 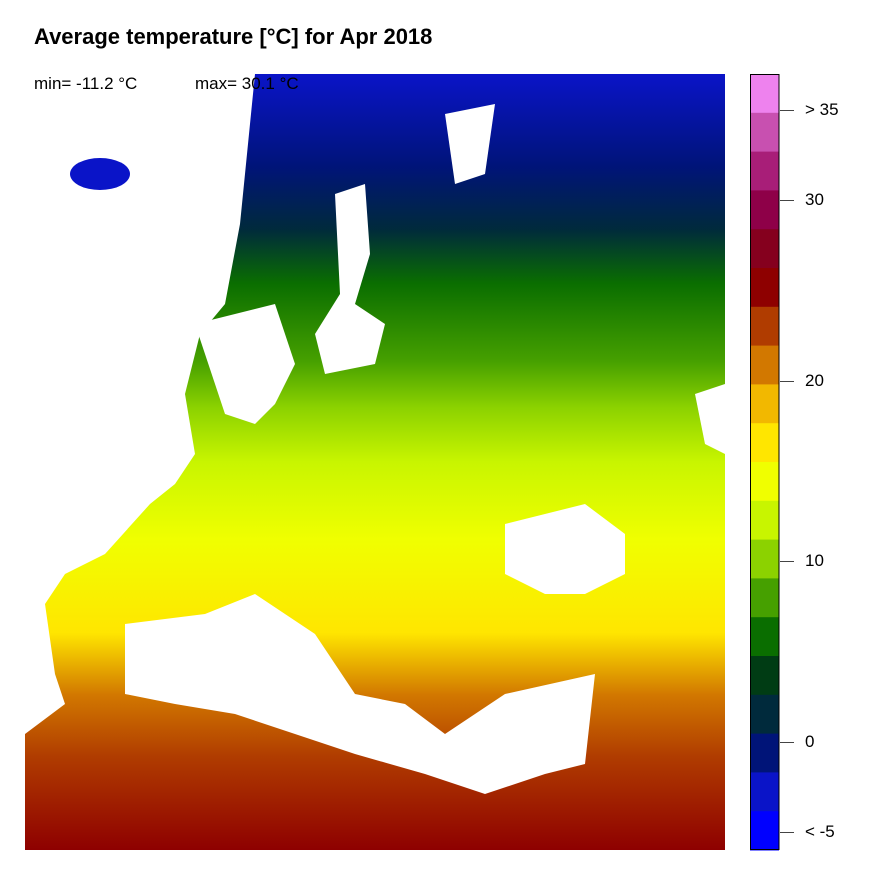 I want to click on caspian-sea, so click(x=710, y=419).